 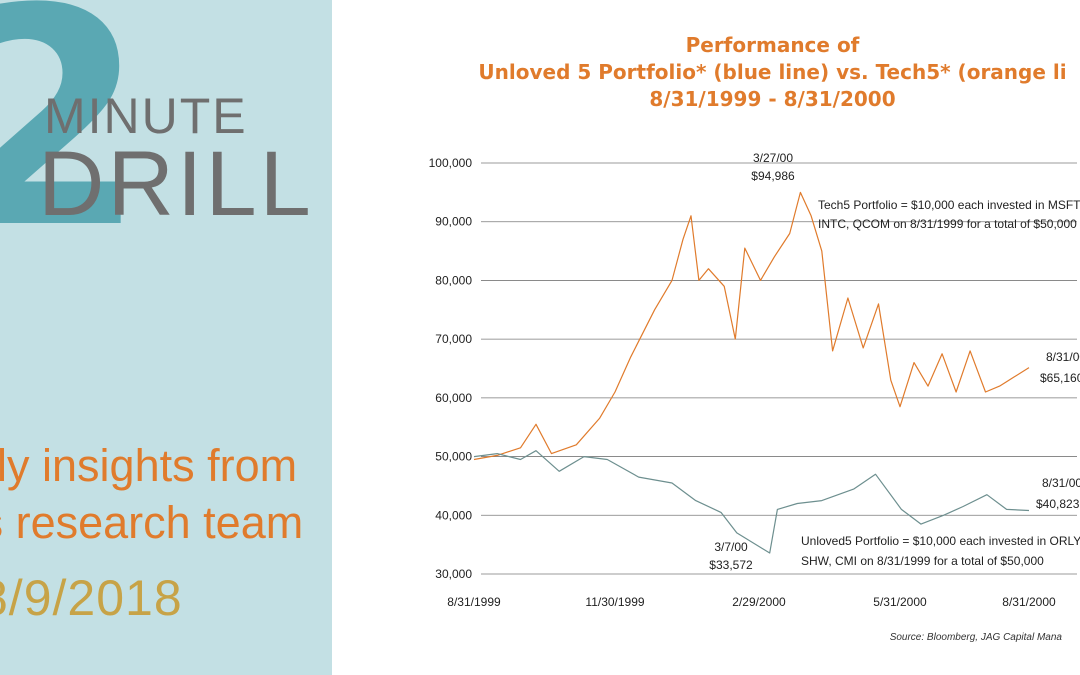 I want to click on y-tick-label: 40,000, so click(x=453, y=515).